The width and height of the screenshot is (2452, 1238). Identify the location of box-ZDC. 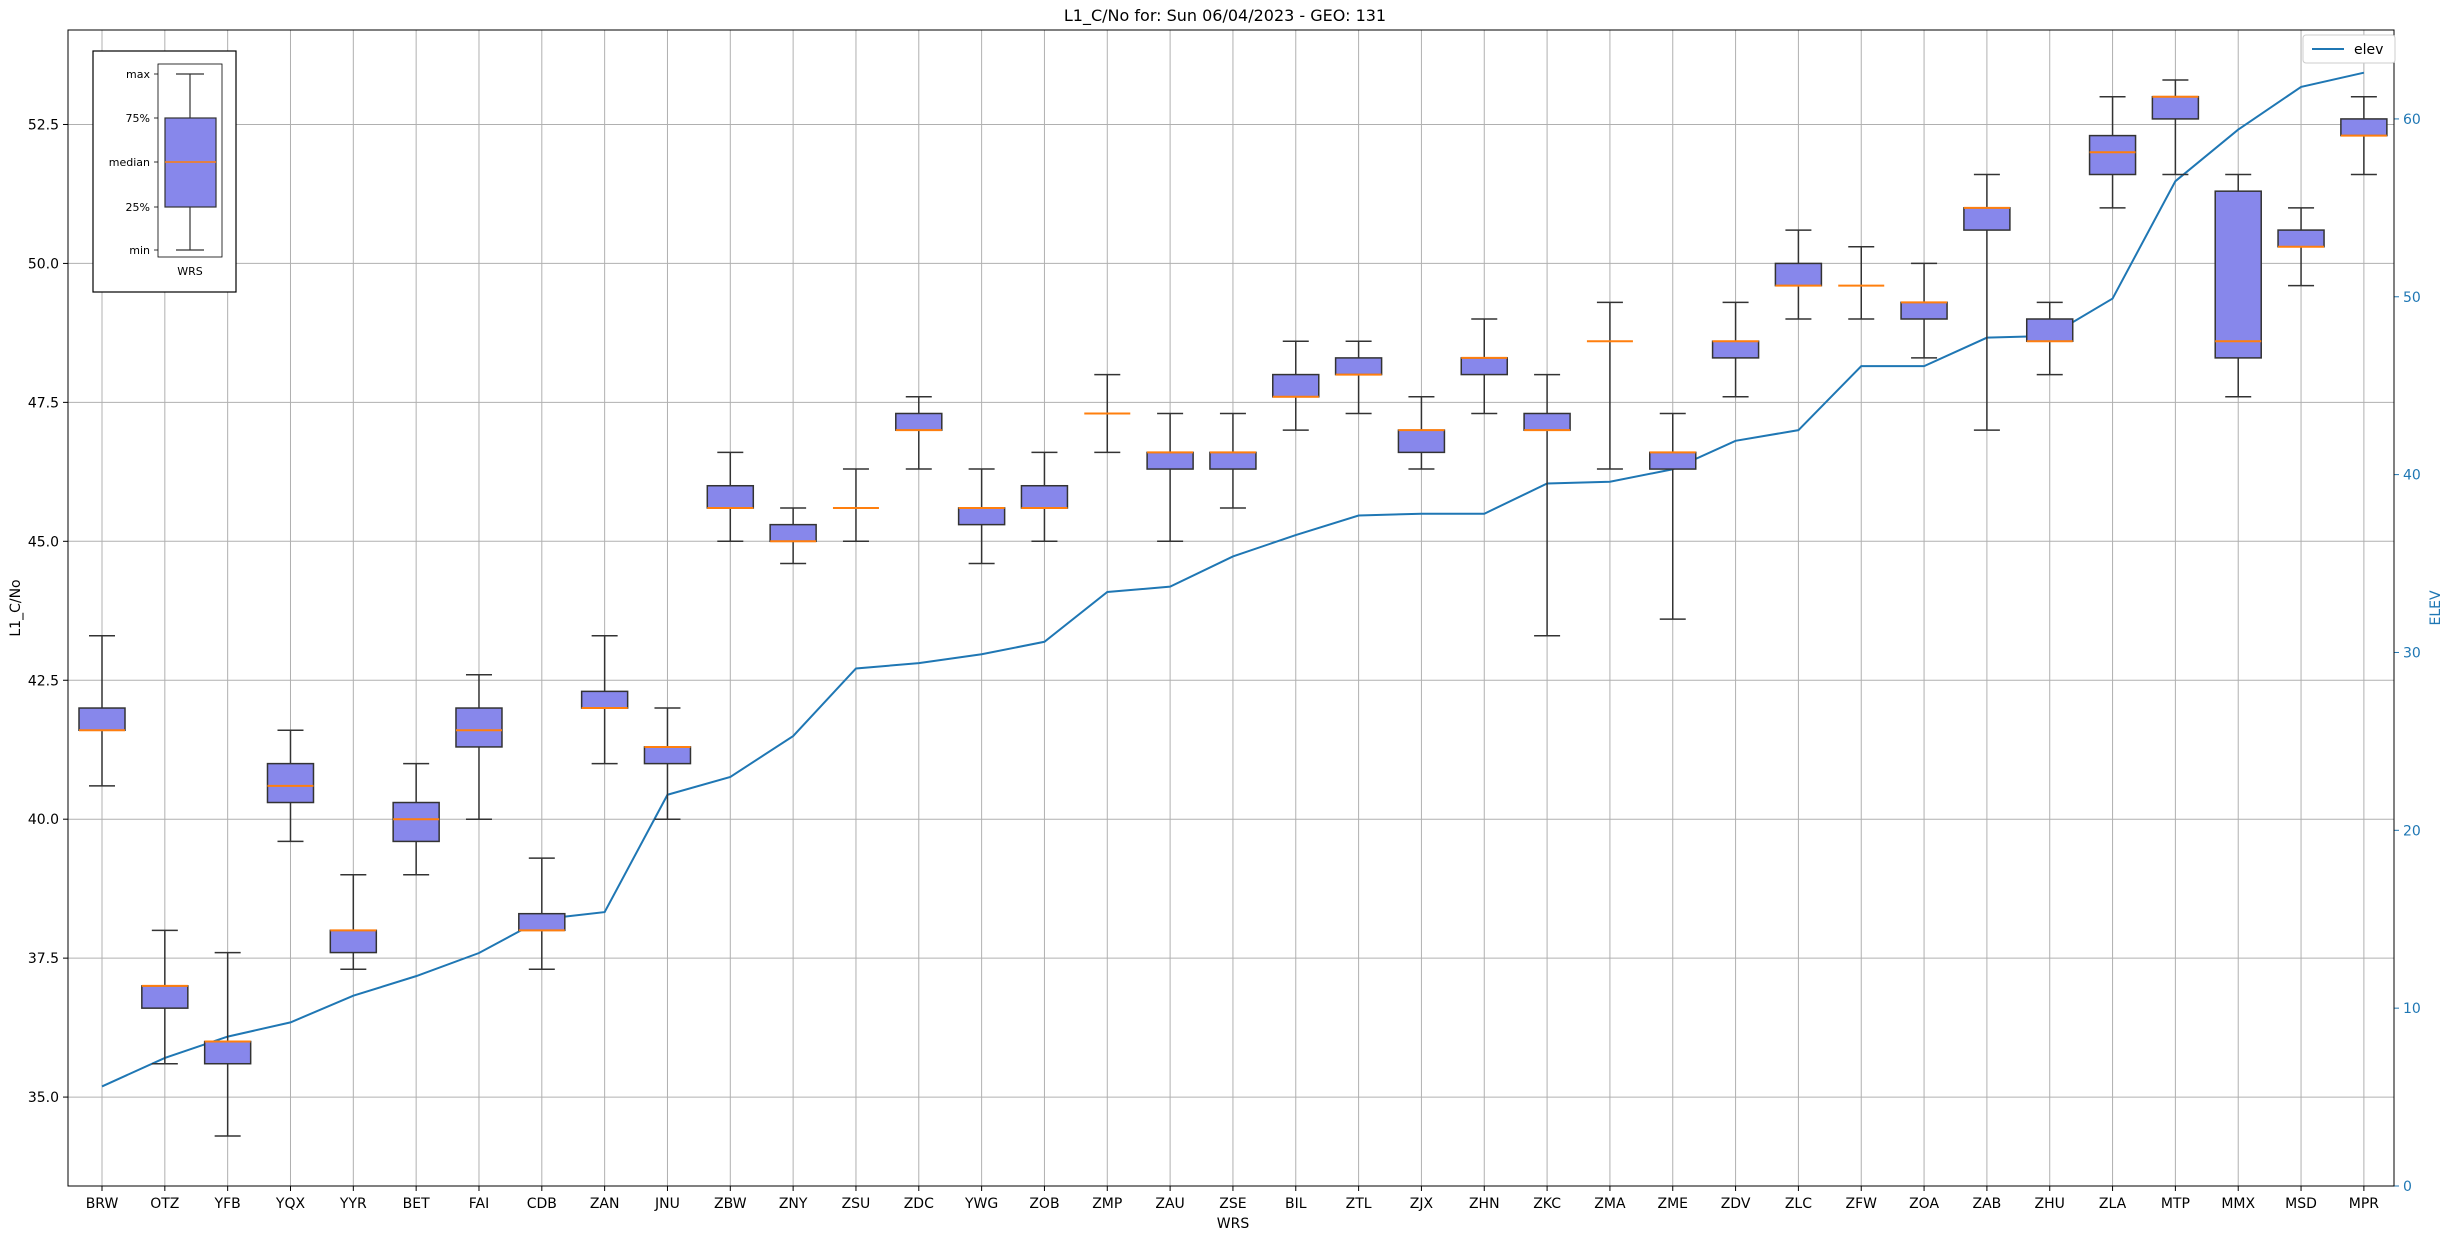
(919, 433).